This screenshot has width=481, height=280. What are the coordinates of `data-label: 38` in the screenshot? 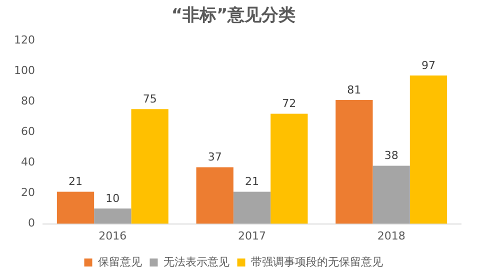 It's located at (391, 155).